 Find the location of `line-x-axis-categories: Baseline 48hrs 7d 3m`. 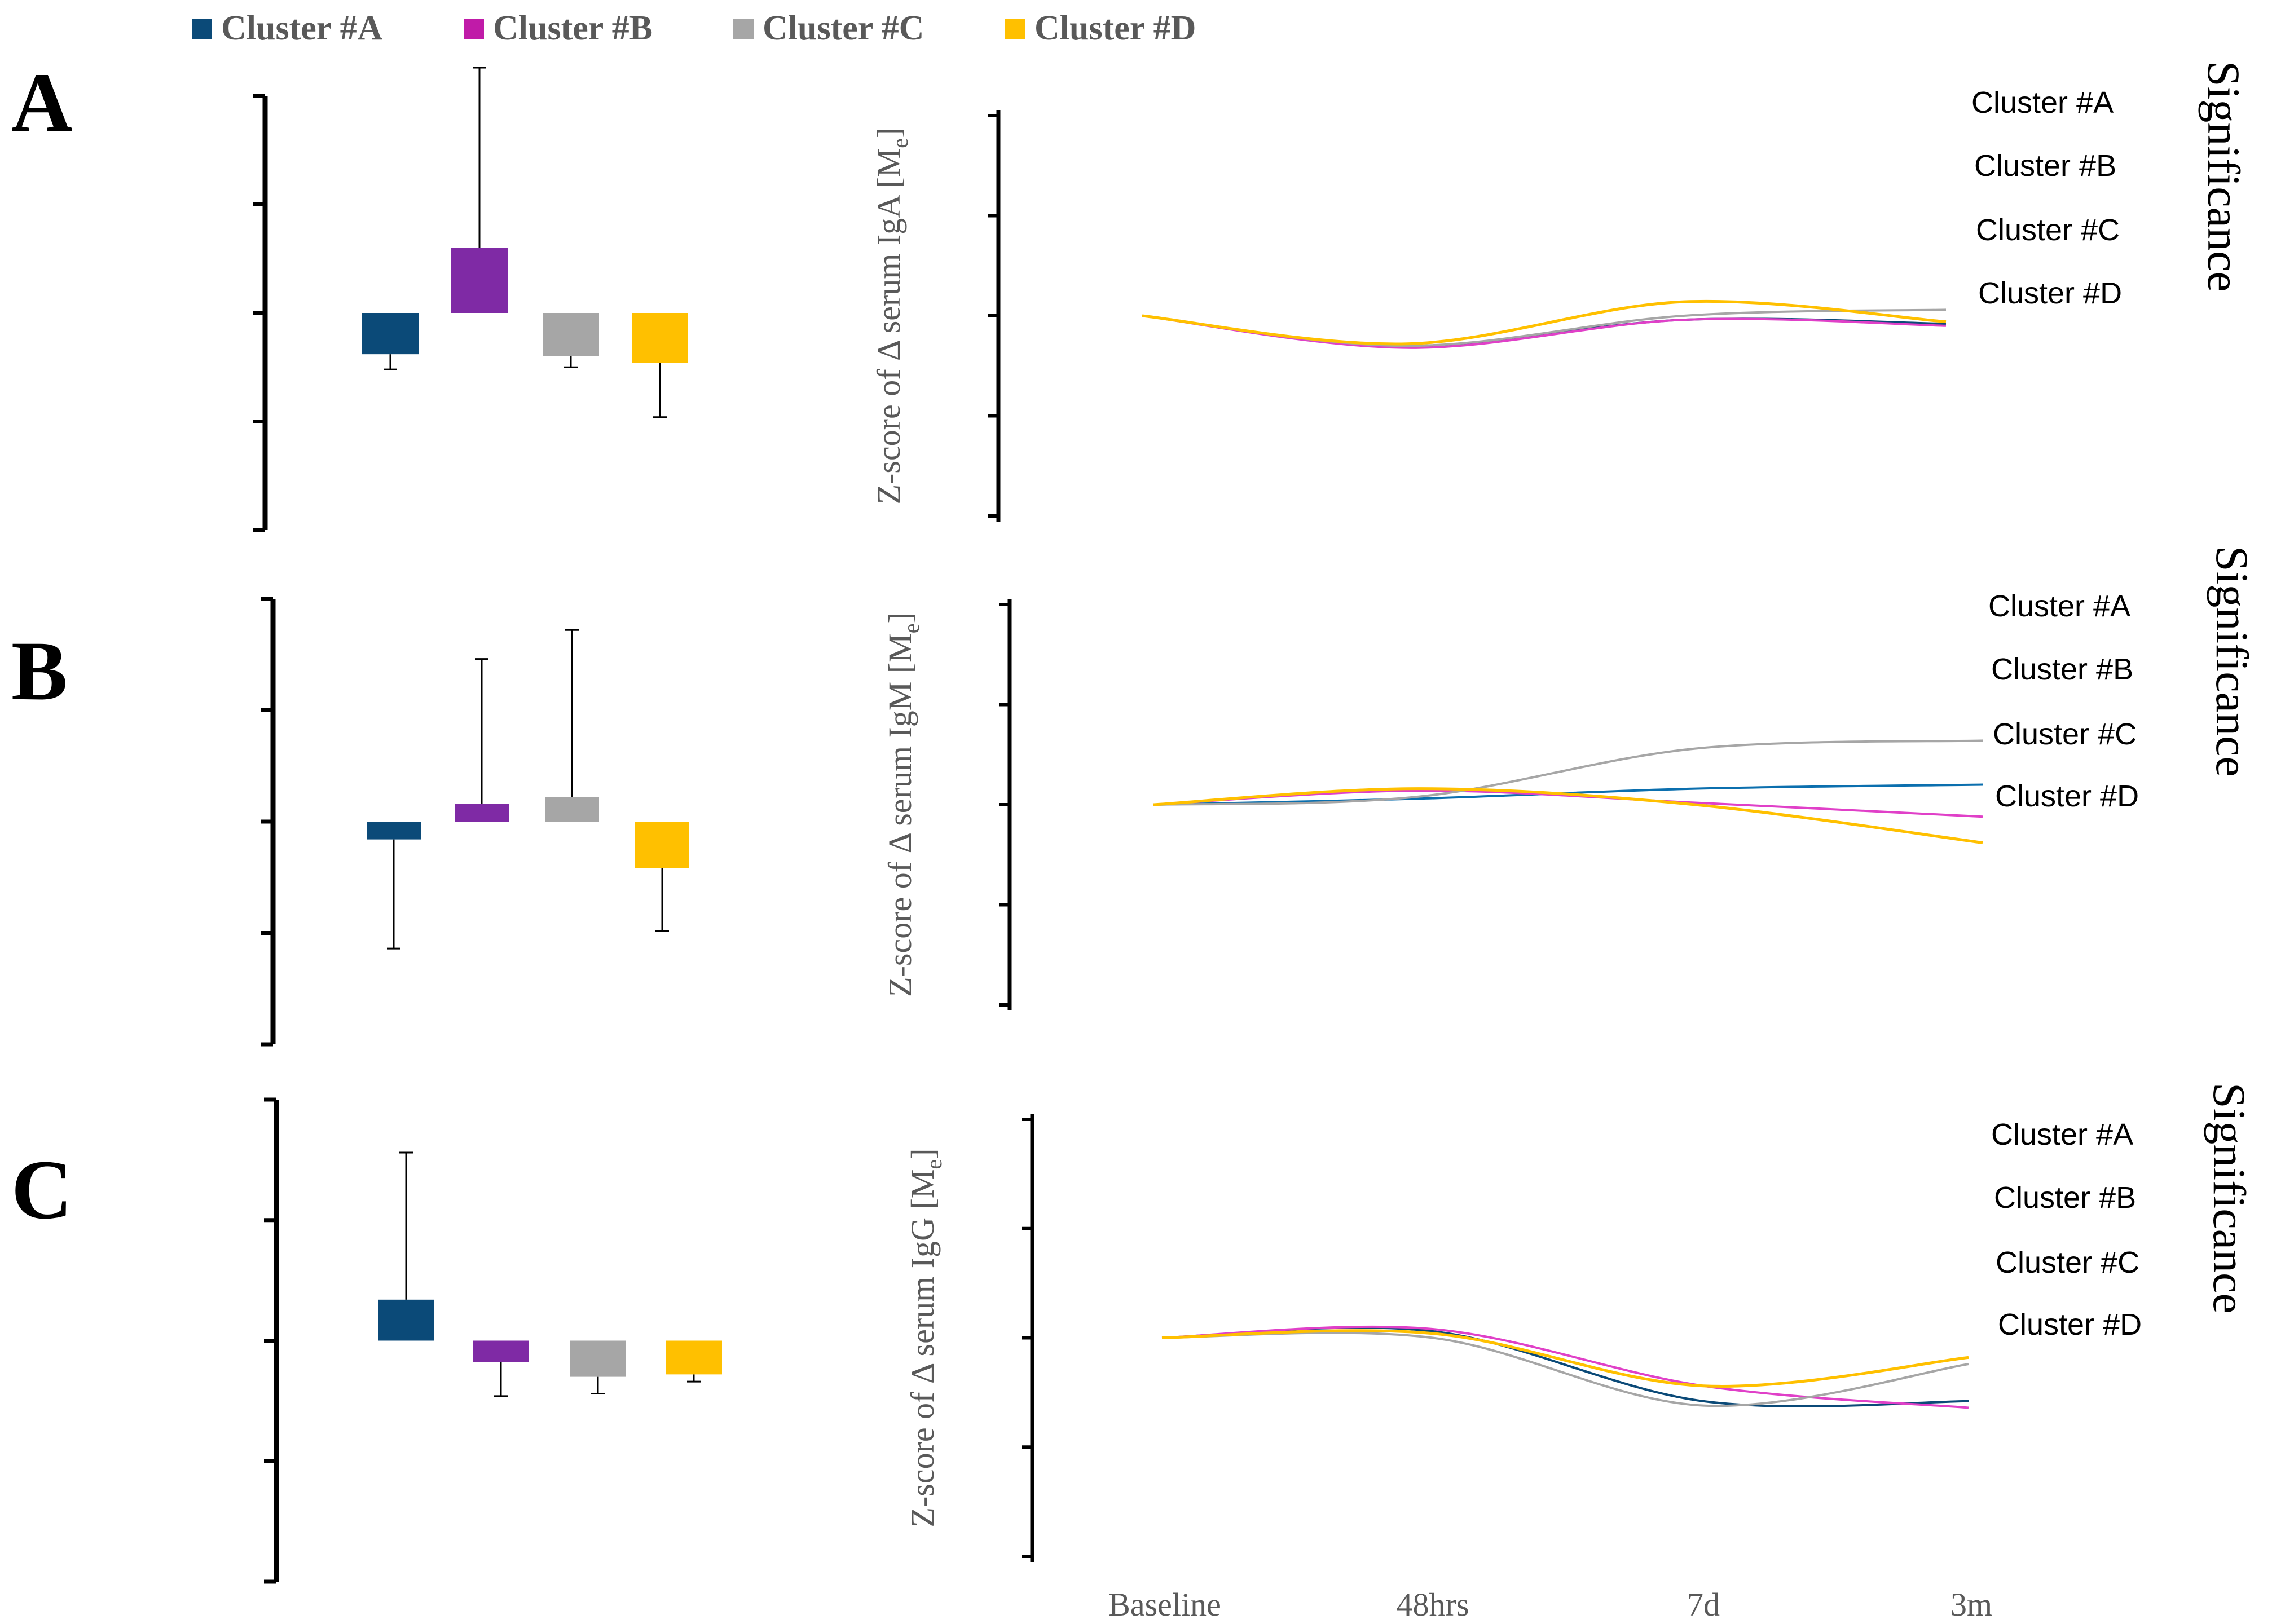

line-x-axis-categories: Baseline 48hrs 7d 3m is located at coordinates (1550, 1605).